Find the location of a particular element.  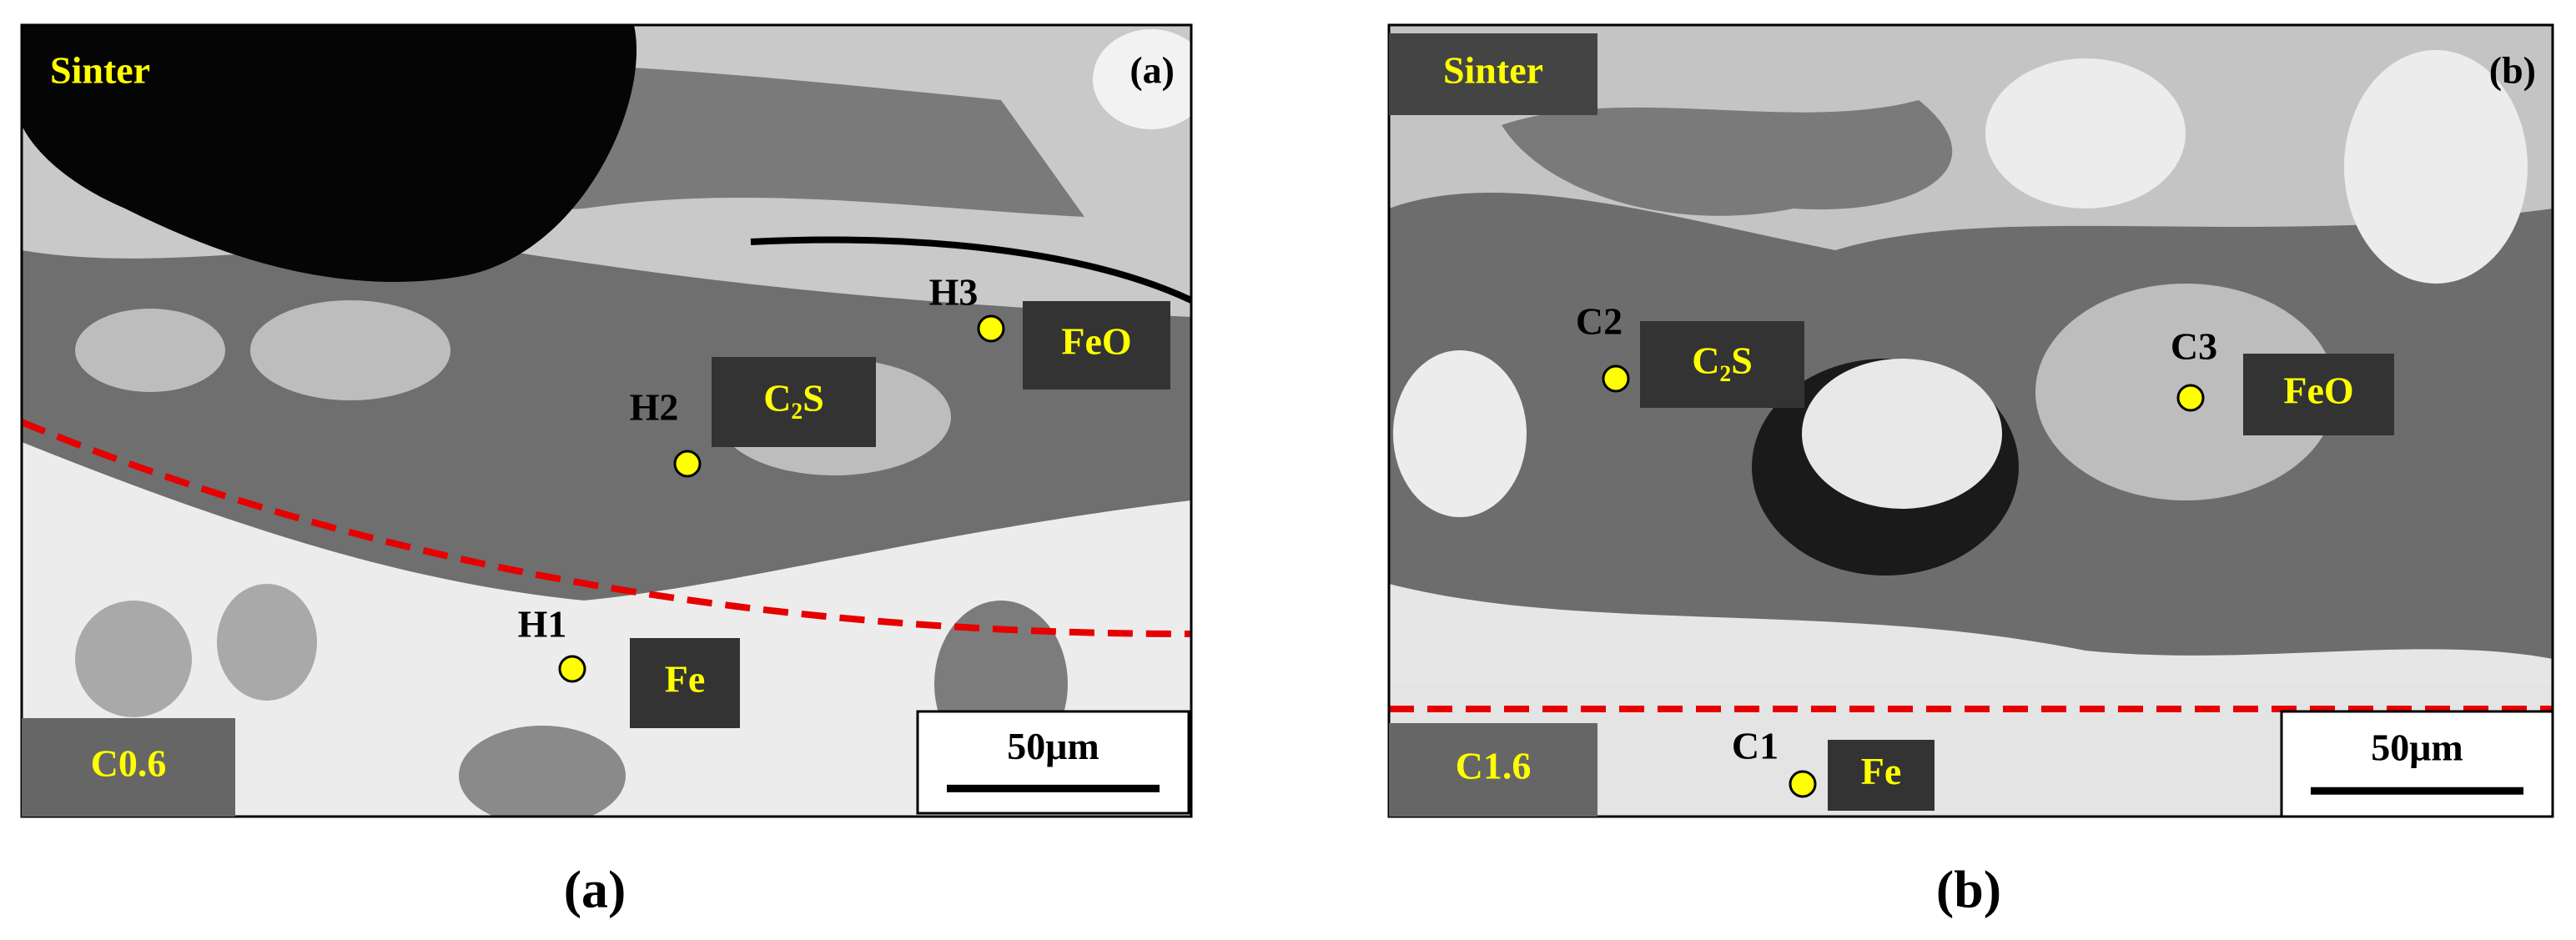

point-label: C2 is located at coordinates (1599, 321).